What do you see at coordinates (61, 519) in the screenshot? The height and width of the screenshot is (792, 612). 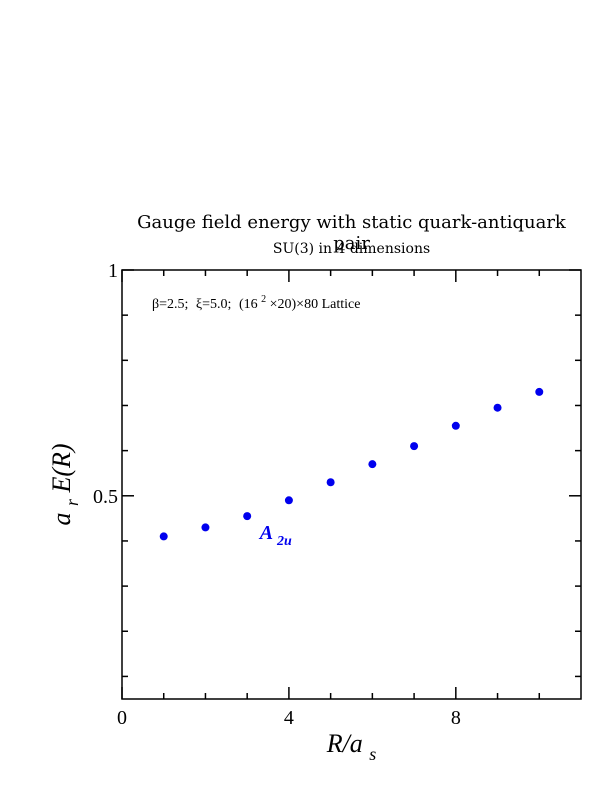 I see `y-axis-label-pre: a` at bounding box center [61, 519].